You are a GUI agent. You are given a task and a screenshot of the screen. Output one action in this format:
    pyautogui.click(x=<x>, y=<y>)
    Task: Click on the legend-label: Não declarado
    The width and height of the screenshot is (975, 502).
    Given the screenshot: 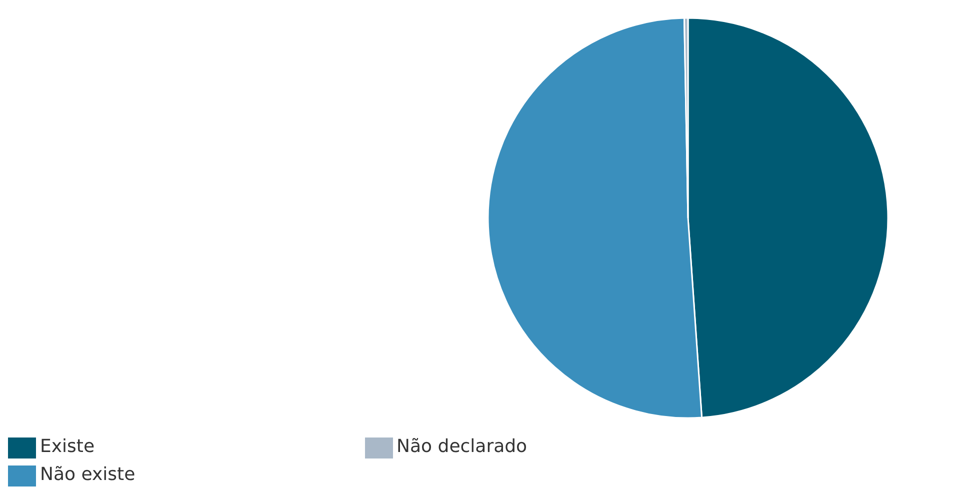 What is the action you would take?
    pyautogui.click(x=462, y=447)
    